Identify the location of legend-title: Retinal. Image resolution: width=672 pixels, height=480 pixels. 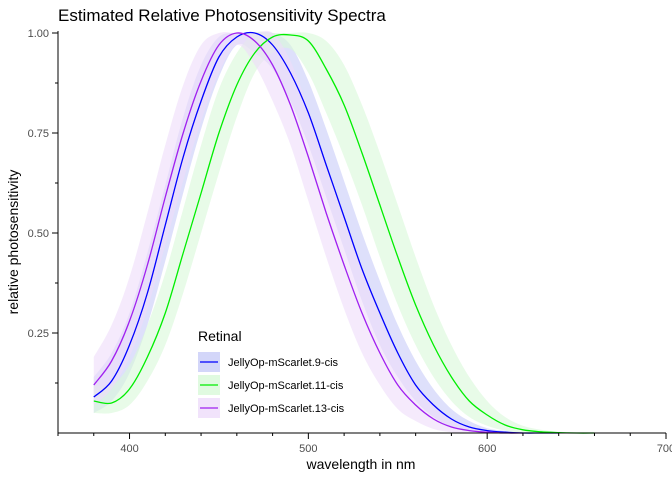
(220, 336).